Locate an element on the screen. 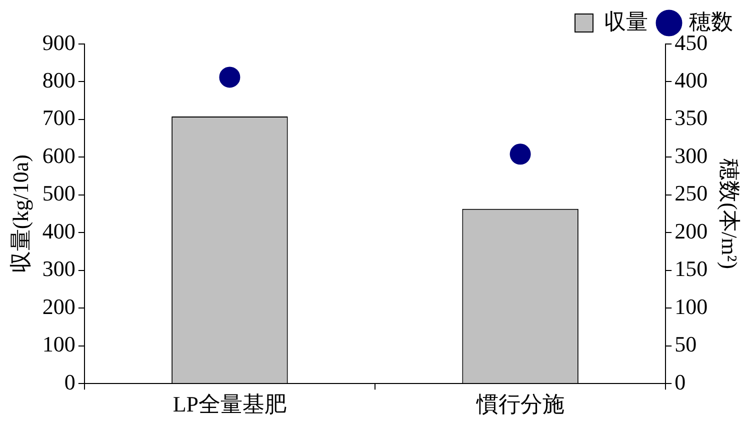  y-tick-label: 200 is located at coordinates (59, 306).